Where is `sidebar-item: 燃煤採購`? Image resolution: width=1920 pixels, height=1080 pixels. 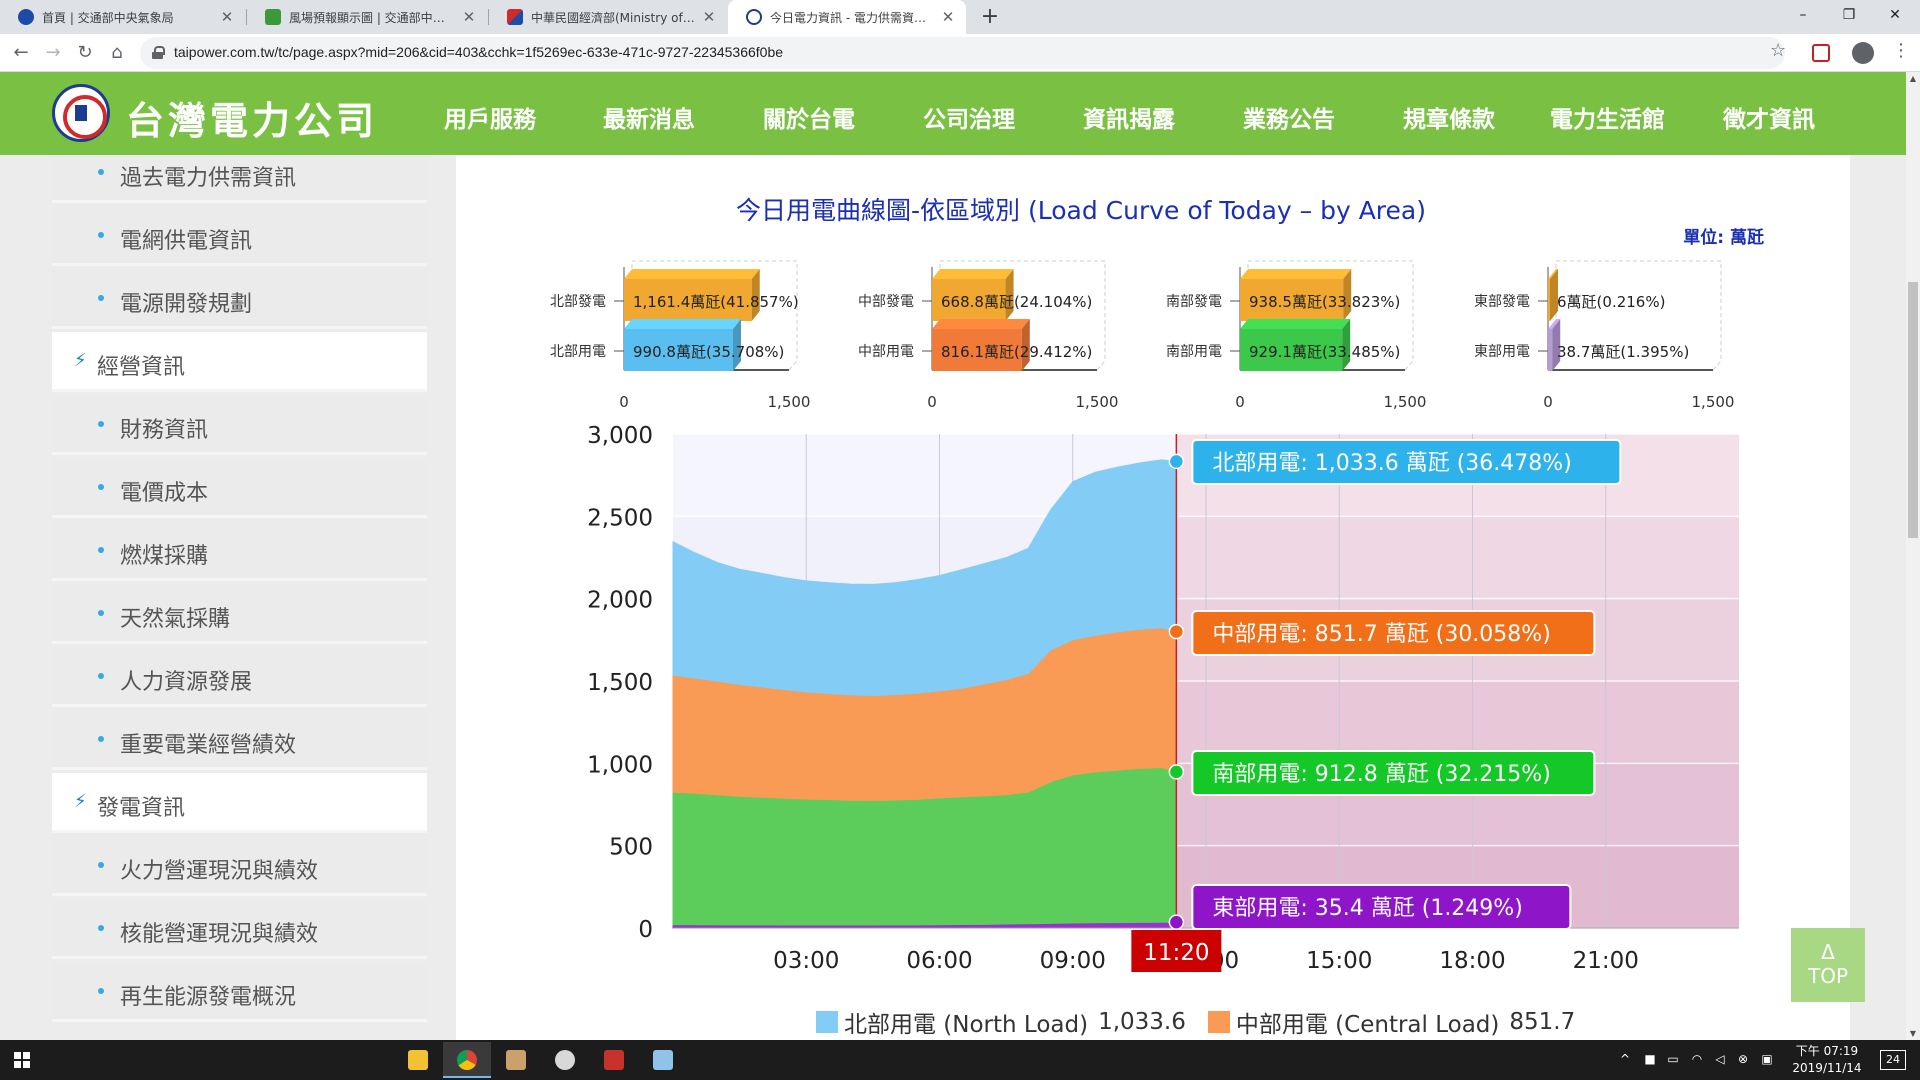
sidebar-item: 燃煤採購 is located at coordinates (239, 551).